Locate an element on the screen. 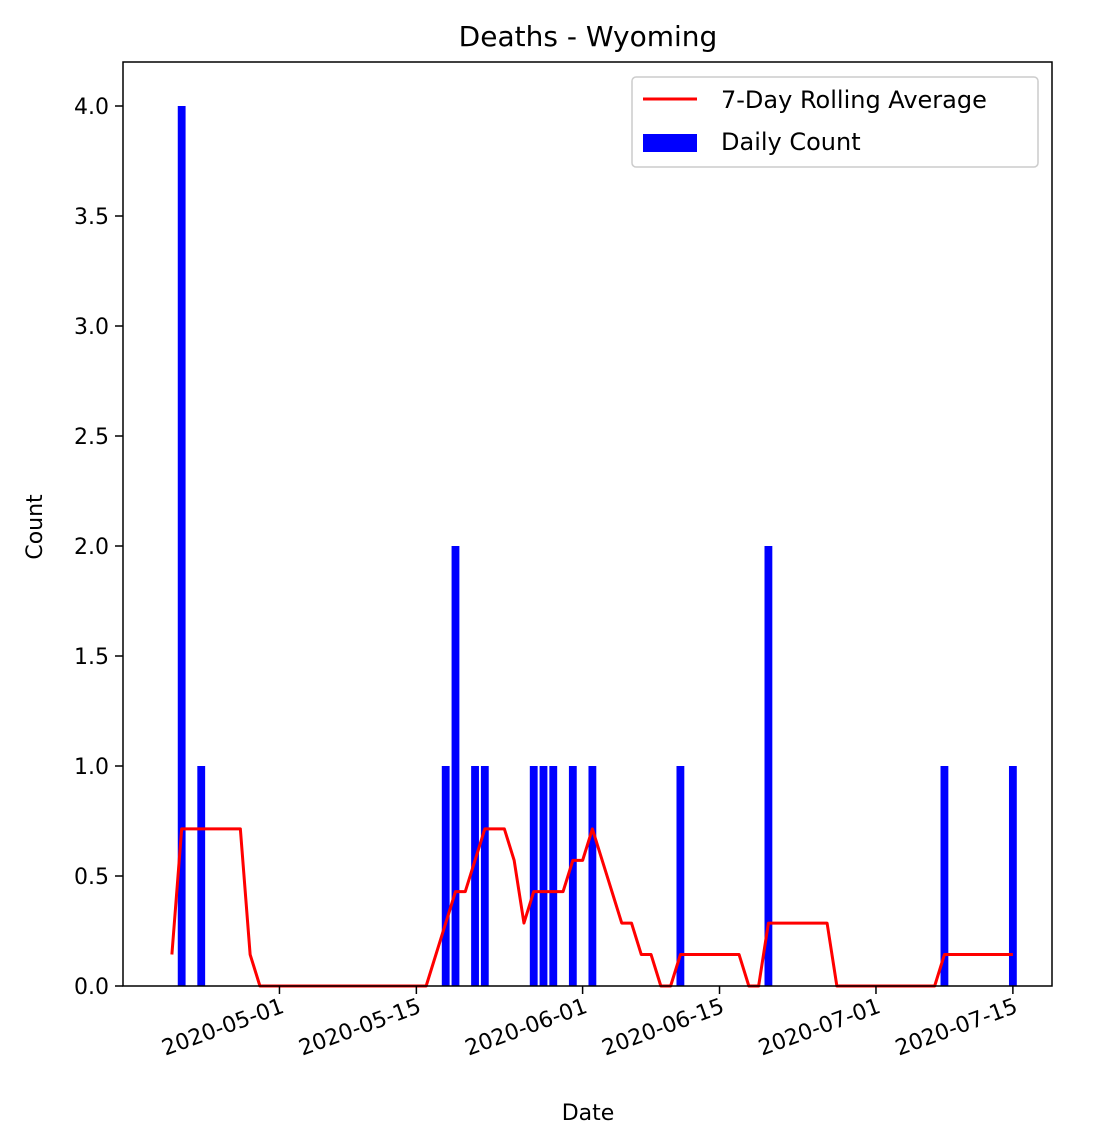 This screenshot has width=1107, height=1146. line-layer is located at coordinates (591, 907).